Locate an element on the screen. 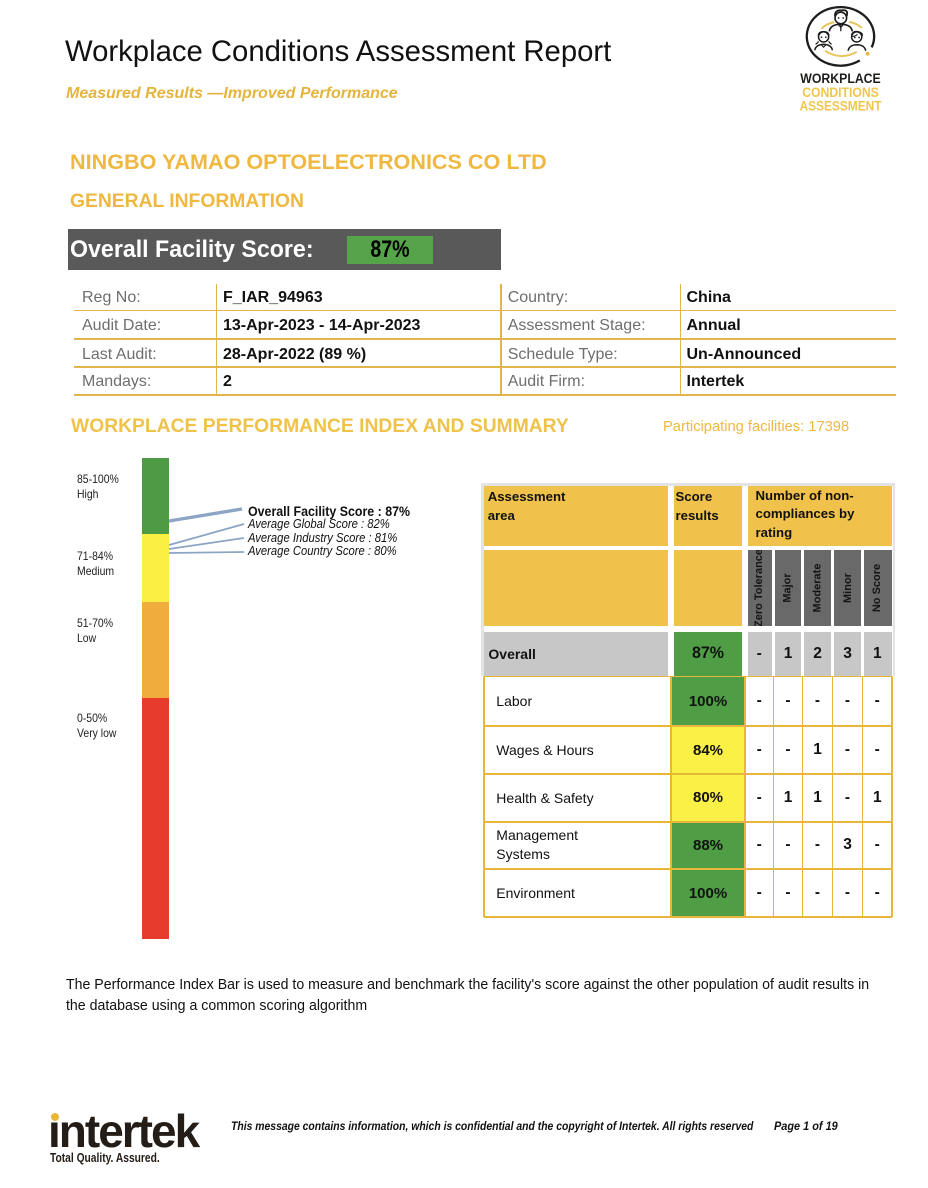  svg-text: WORKPLACE is located at coordinates (840, 79).